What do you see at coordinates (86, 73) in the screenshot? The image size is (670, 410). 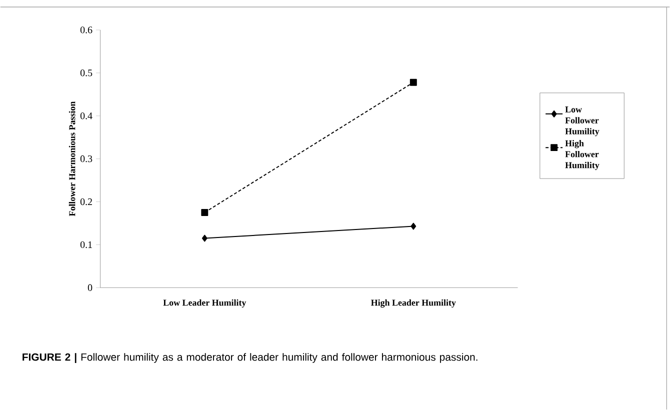 I see `y-tick-label: 0.5` at bounding box center [86, 73].